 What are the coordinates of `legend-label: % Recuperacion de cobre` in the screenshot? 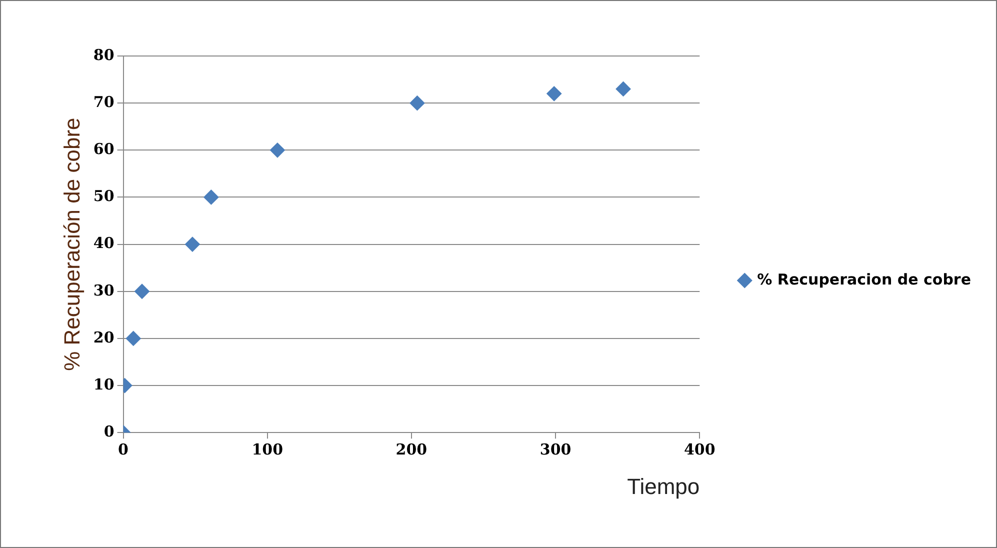 It's located at (864, 279).